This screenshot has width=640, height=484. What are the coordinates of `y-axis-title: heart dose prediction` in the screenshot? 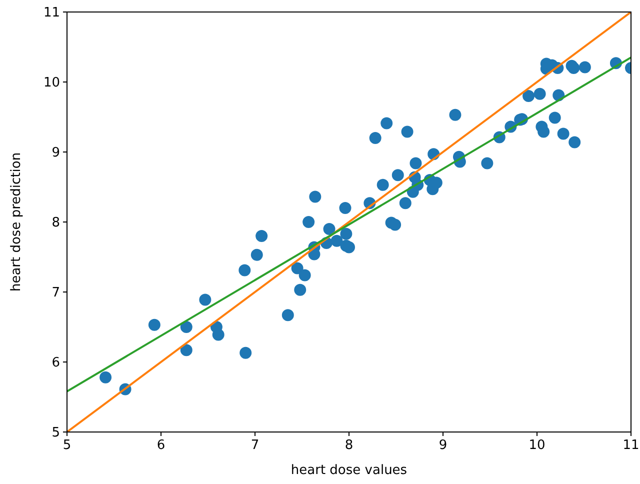 It's located at (16, 222).